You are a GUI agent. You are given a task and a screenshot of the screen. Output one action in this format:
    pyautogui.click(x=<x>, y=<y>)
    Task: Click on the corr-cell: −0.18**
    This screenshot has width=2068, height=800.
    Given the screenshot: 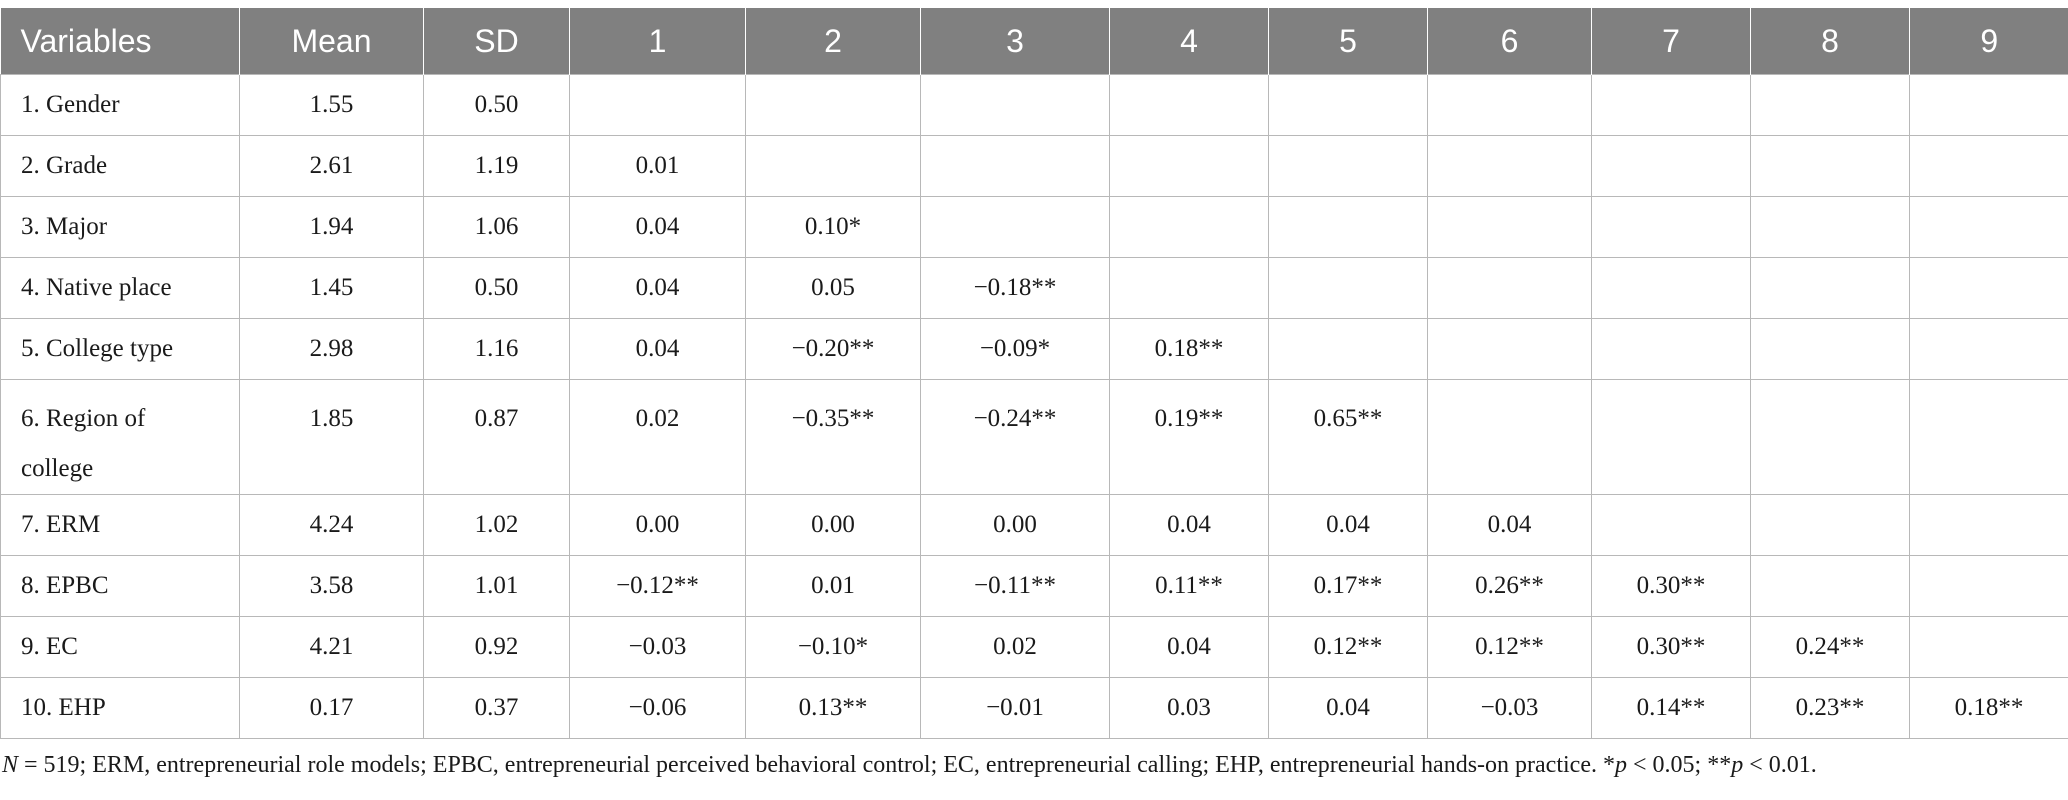 What is the action you would take?
    pyautogui.click(x=1015, y=288)
    